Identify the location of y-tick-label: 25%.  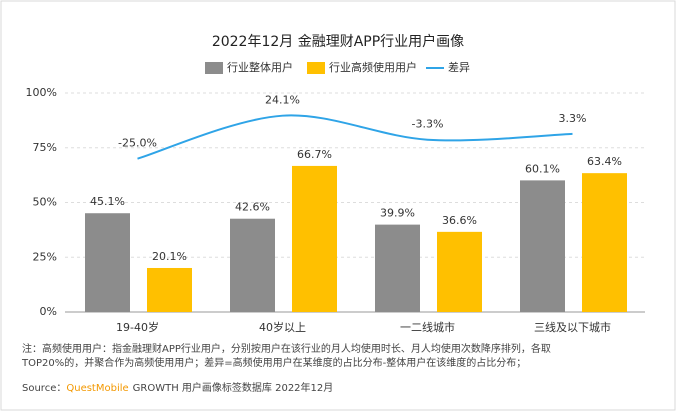
(45, 256).